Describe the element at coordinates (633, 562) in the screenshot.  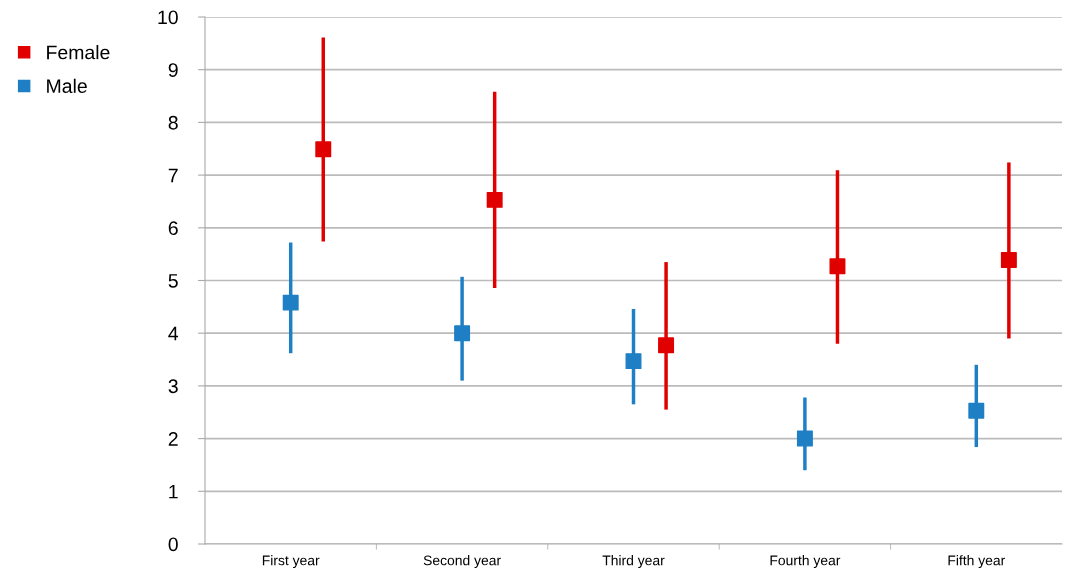
I see `x-tick-label: Third year` at that location.